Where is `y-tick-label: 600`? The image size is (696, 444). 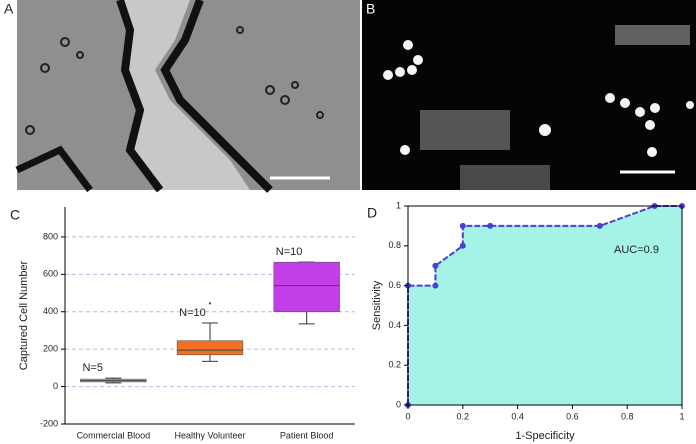 y-tick-label: 600 is located at coordinates (50, 274).